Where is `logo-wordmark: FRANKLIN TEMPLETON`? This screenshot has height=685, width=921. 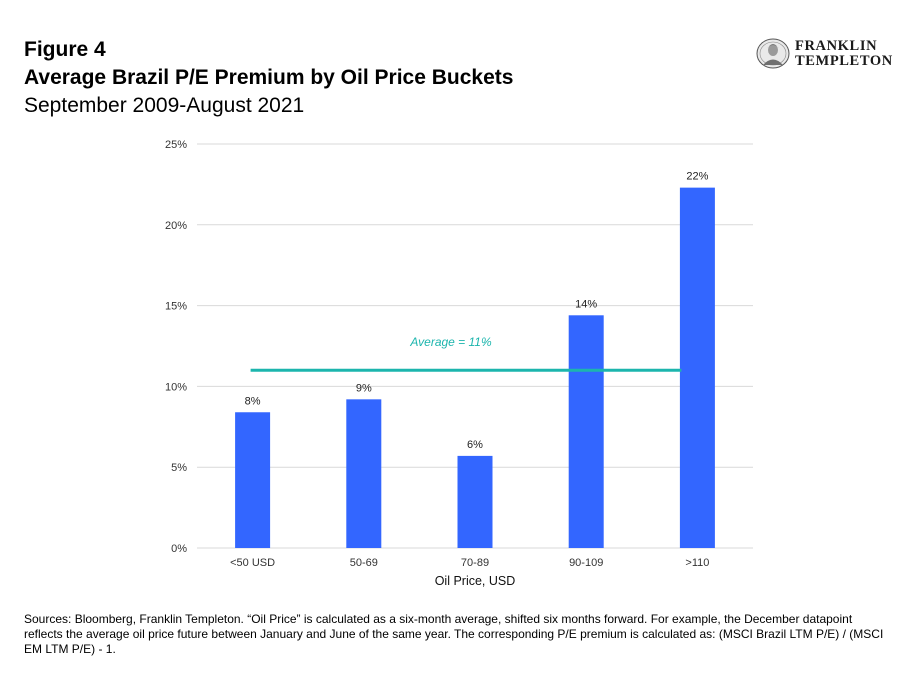 logo-wordmark: FRANKLIN TEMPLETON is located at coordinates (844, 54).